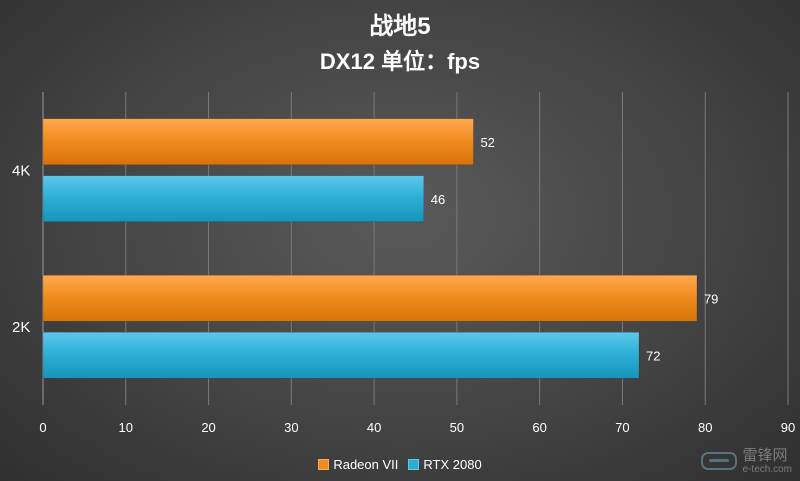 This screenshot has height=481, width=800. What do you see at coordinates (452, 464) in the screenshot?
I see `legend-label-rtx: RTX 2080` at bounding box center [452, 464].